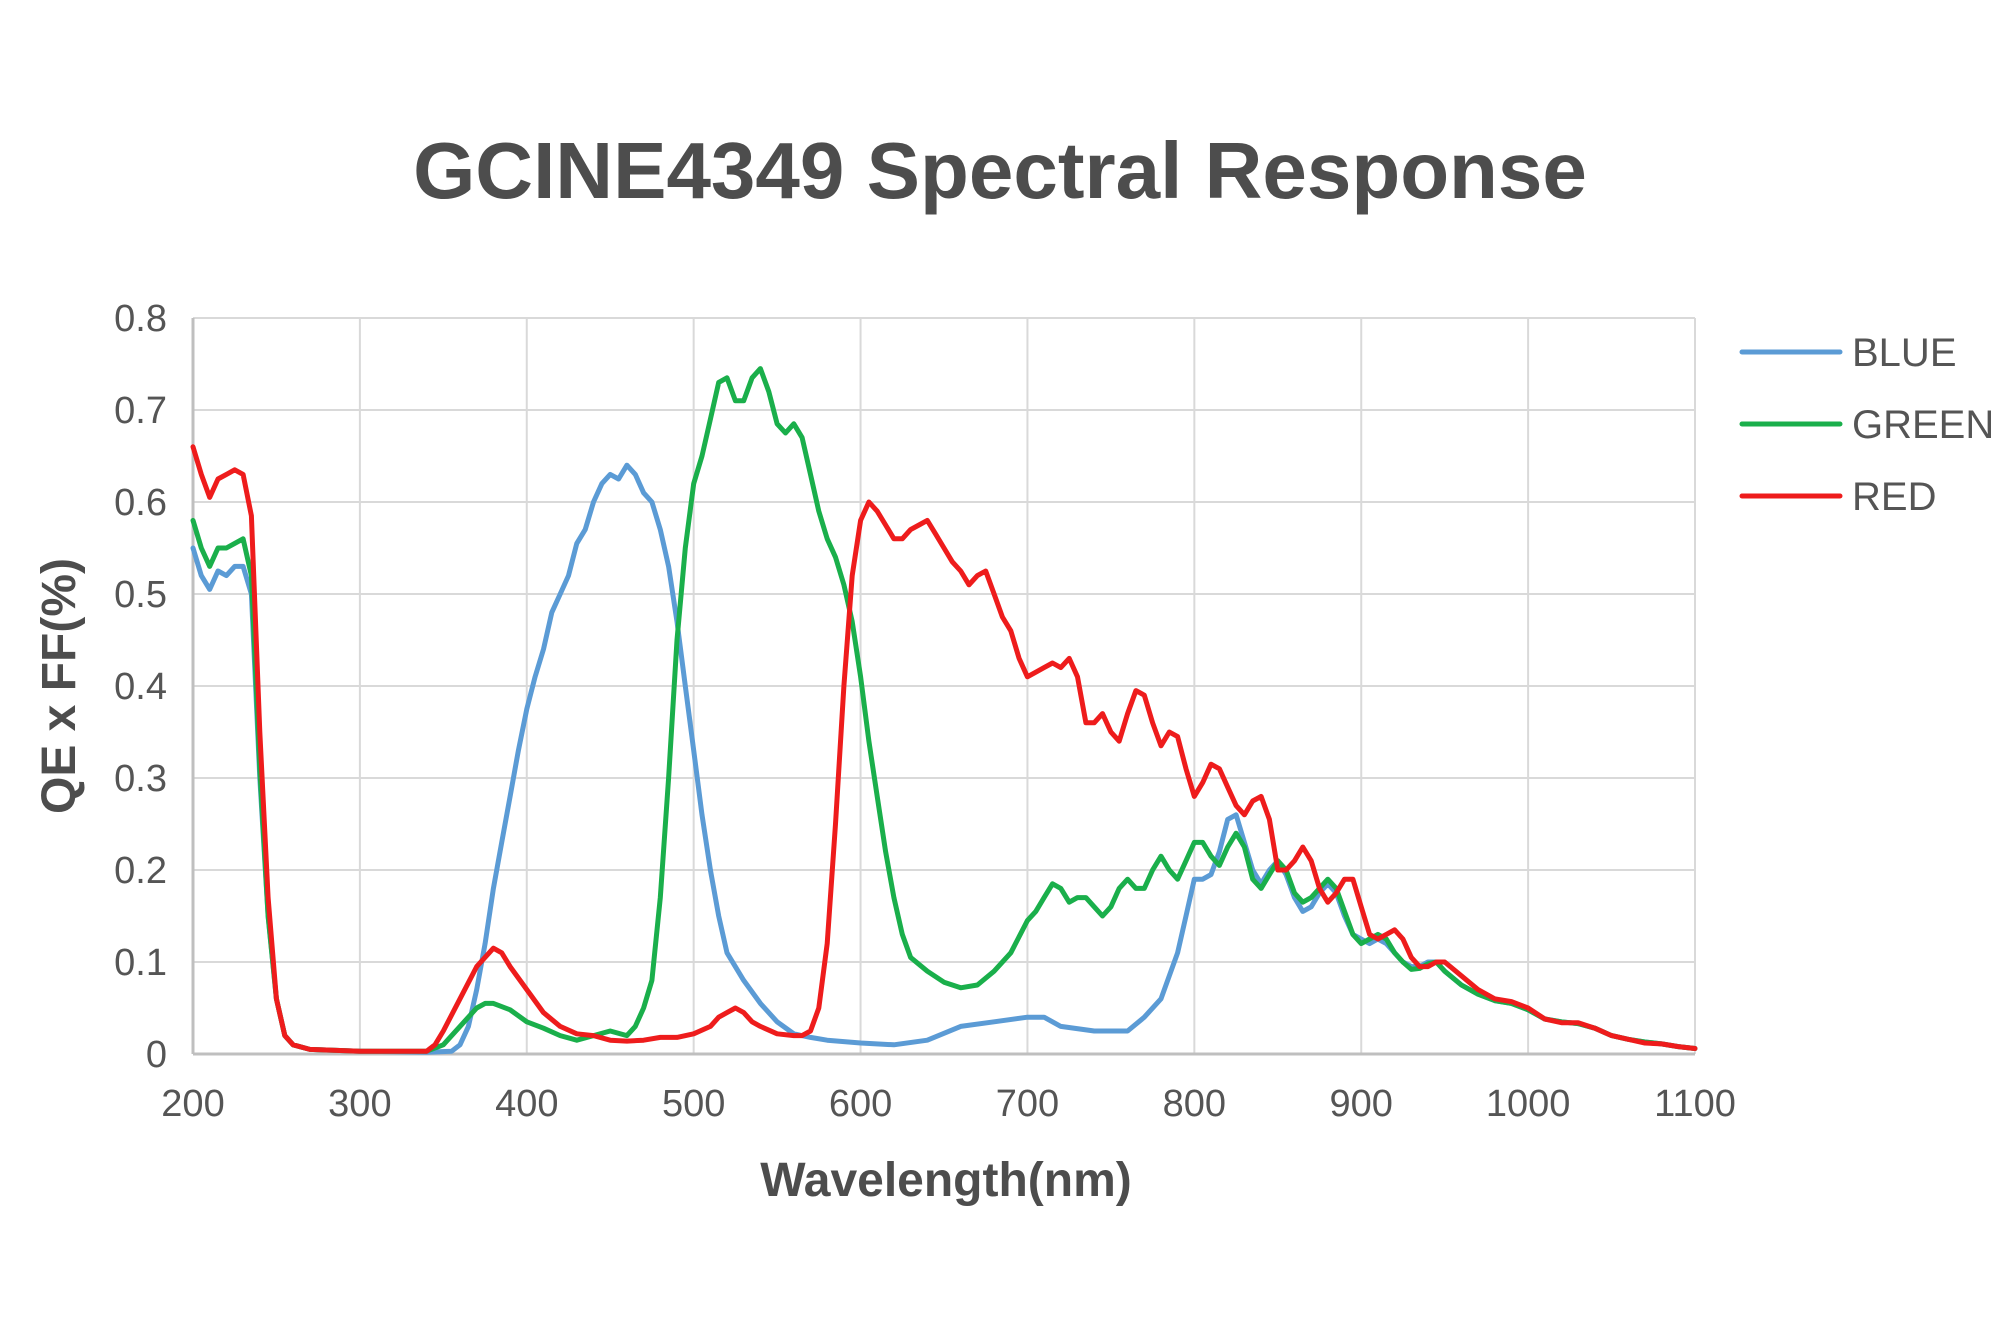 The width and height of the screenshot is (2000, 1331). I want to click on legend: BLUE GREEN RED, so click(1866, 425).